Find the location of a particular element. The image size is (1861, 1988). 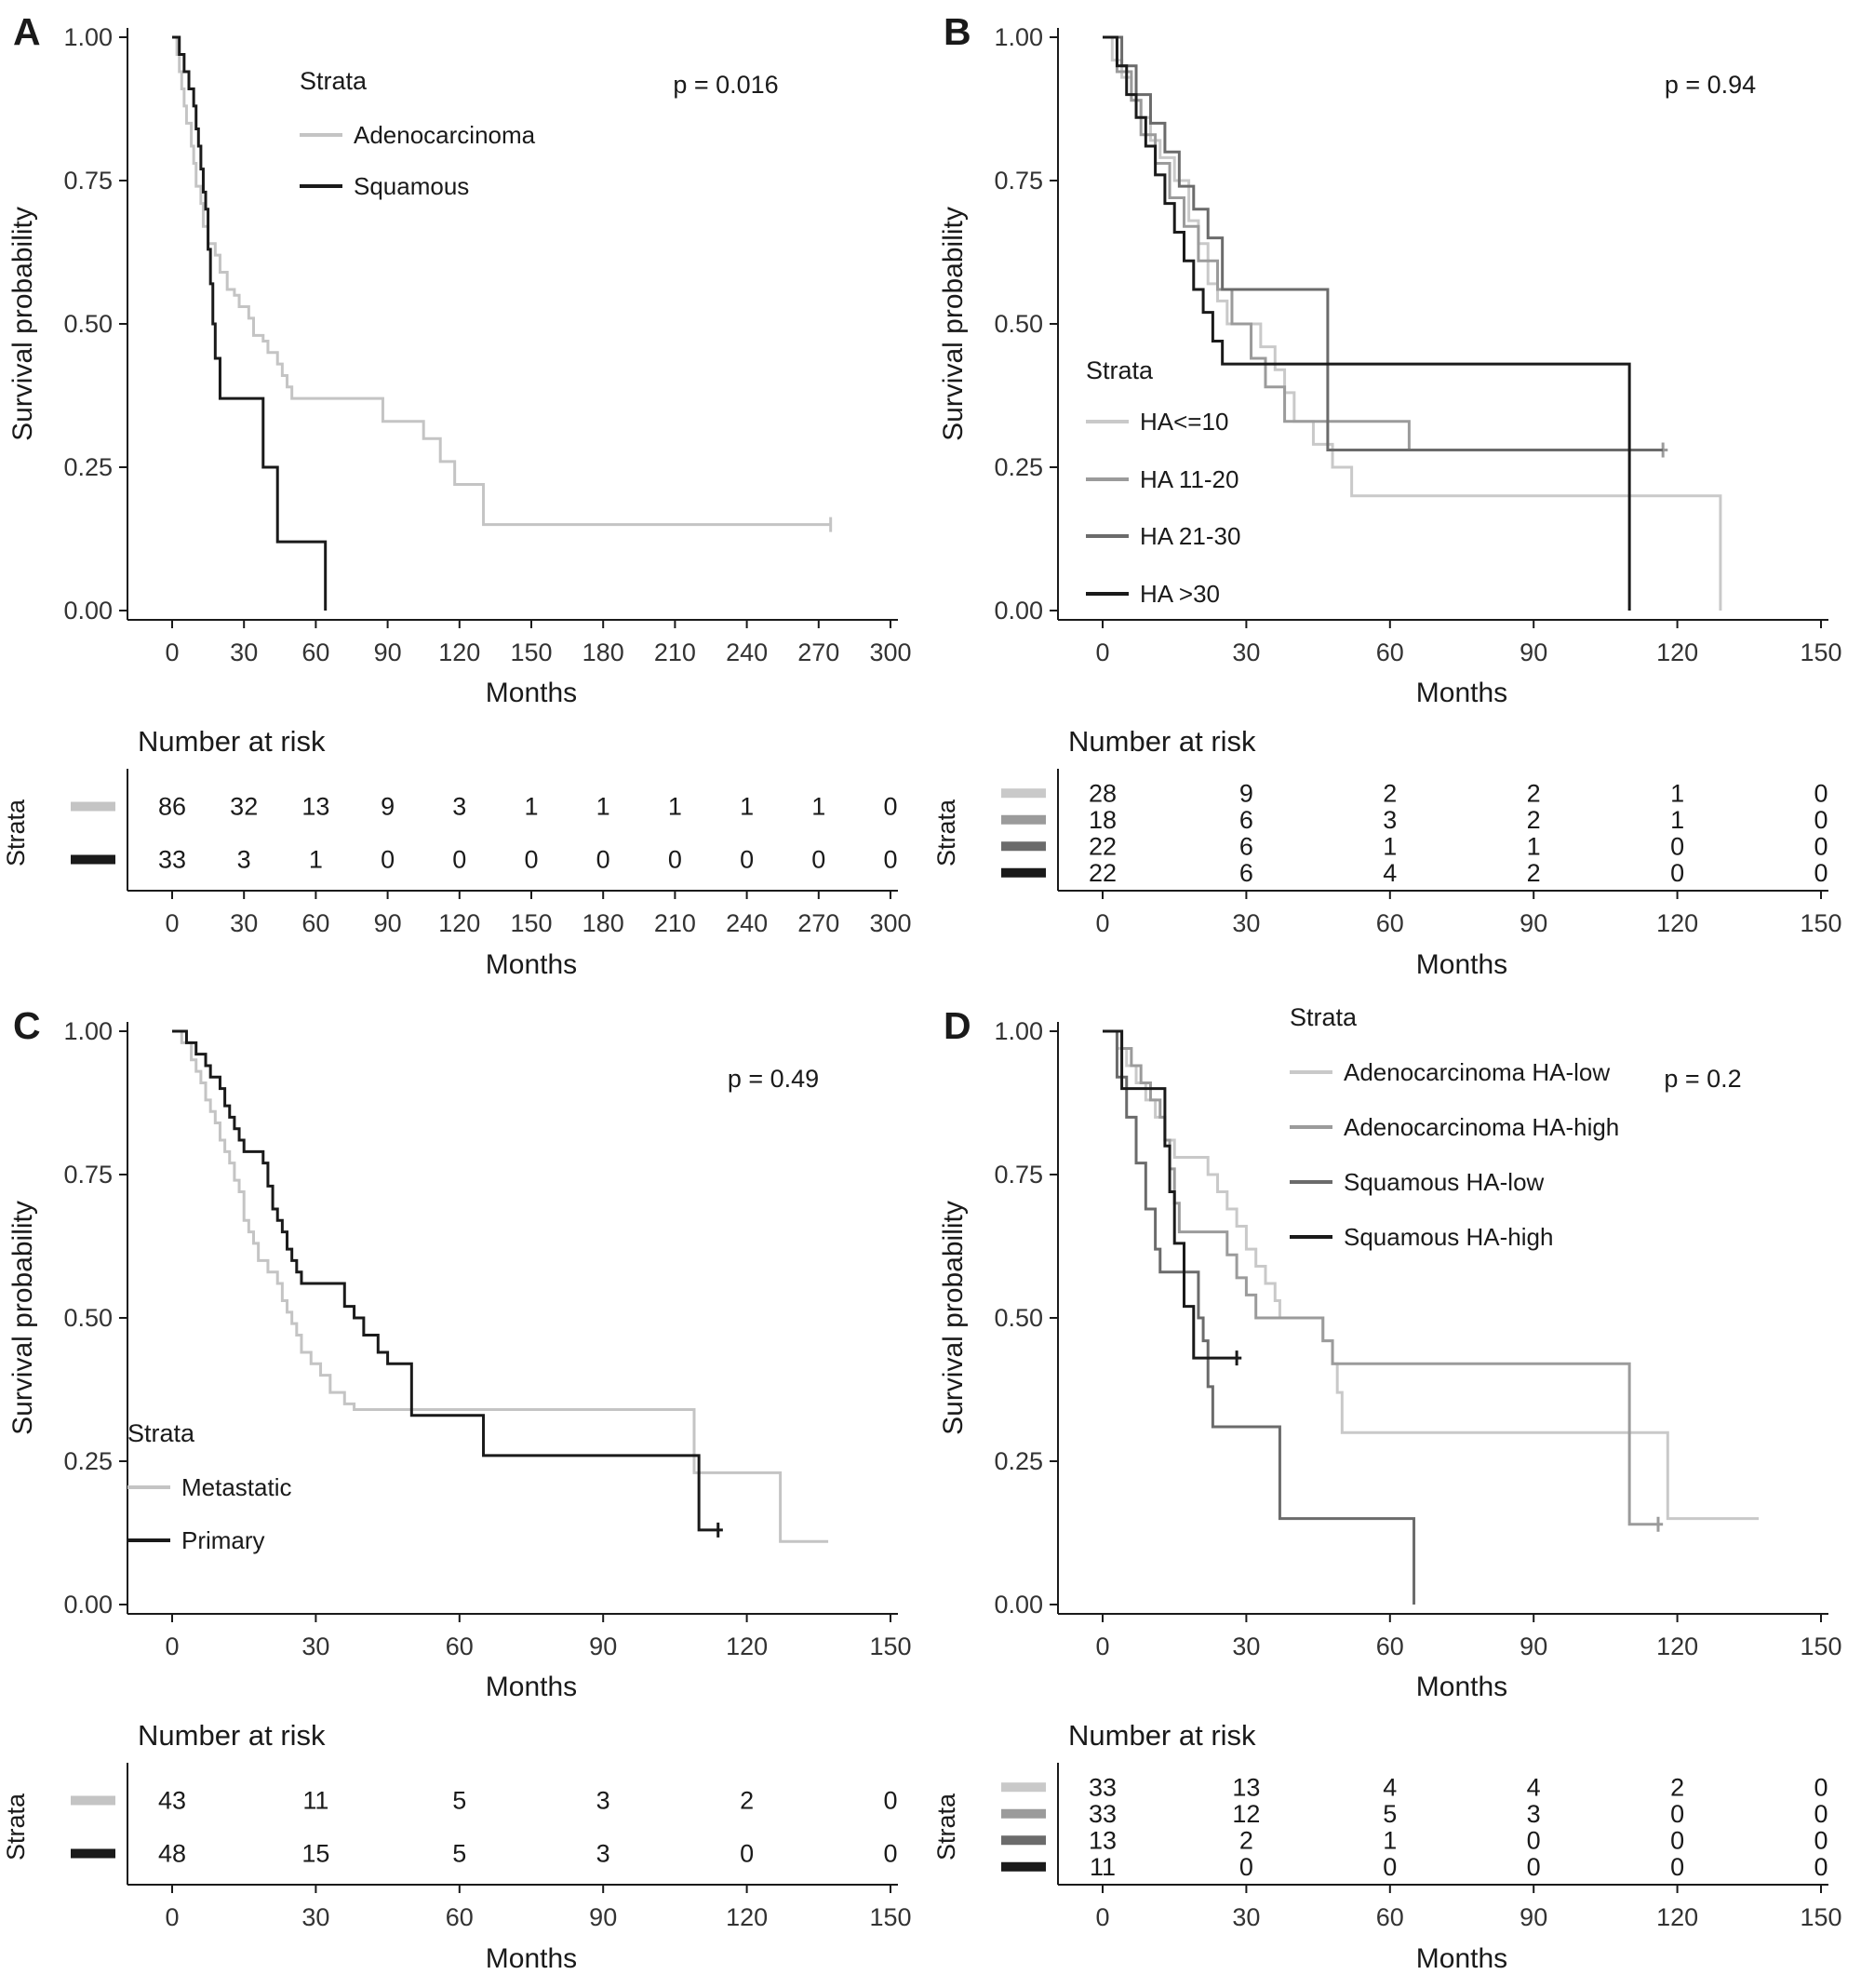

risk-count: 43 is located at coordinates (172, 1801).